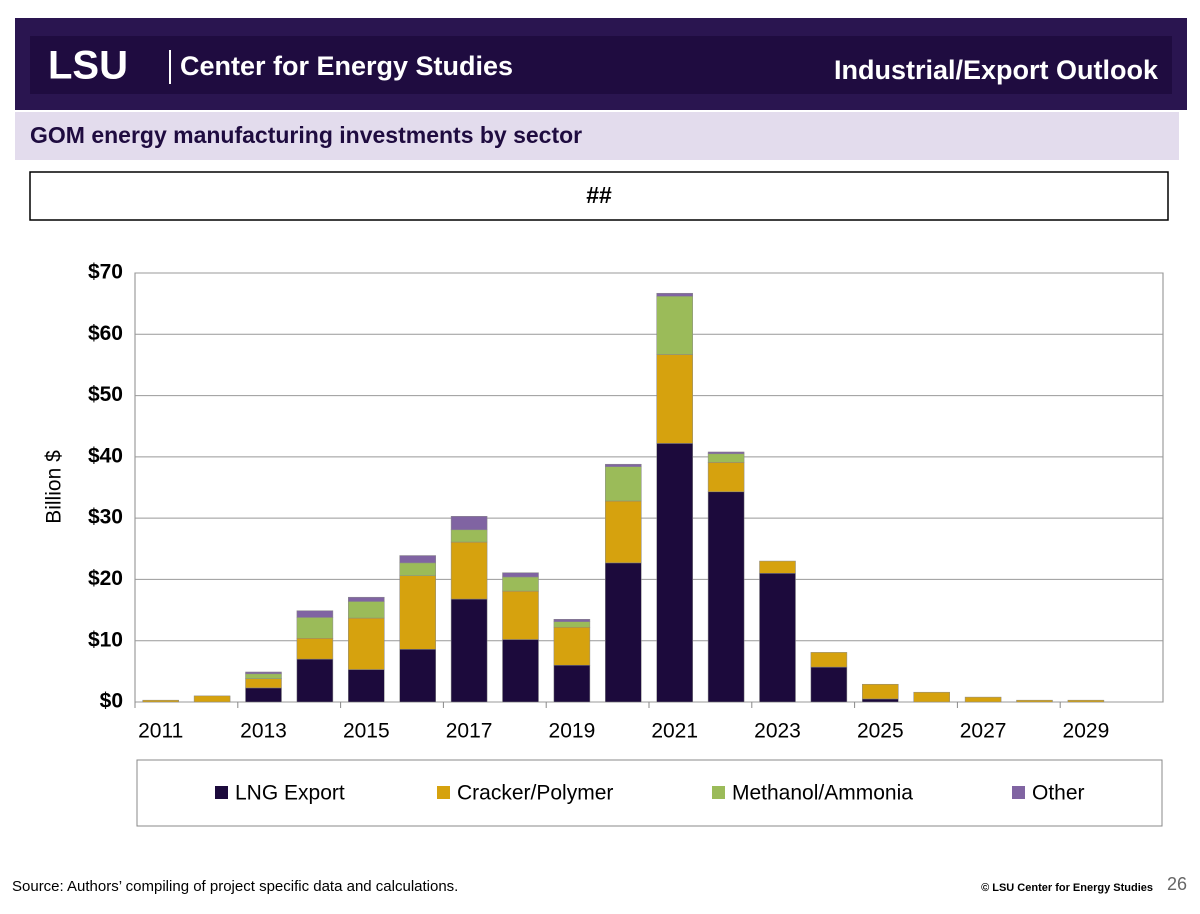 The image size is (1200, 914). Describe the element at coordinates (601, 65) in the screenshot. I see `header-inner` at that location.